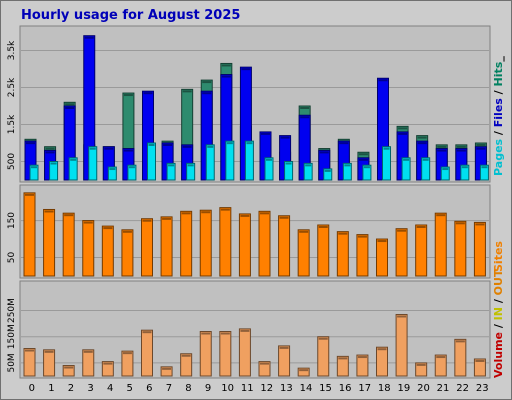 The height and width of the screenshot is (400, 512). Describe the element at coordinates (53, 163) in the screenshot. I see `bar-pages-hour-1-cap` at that location.